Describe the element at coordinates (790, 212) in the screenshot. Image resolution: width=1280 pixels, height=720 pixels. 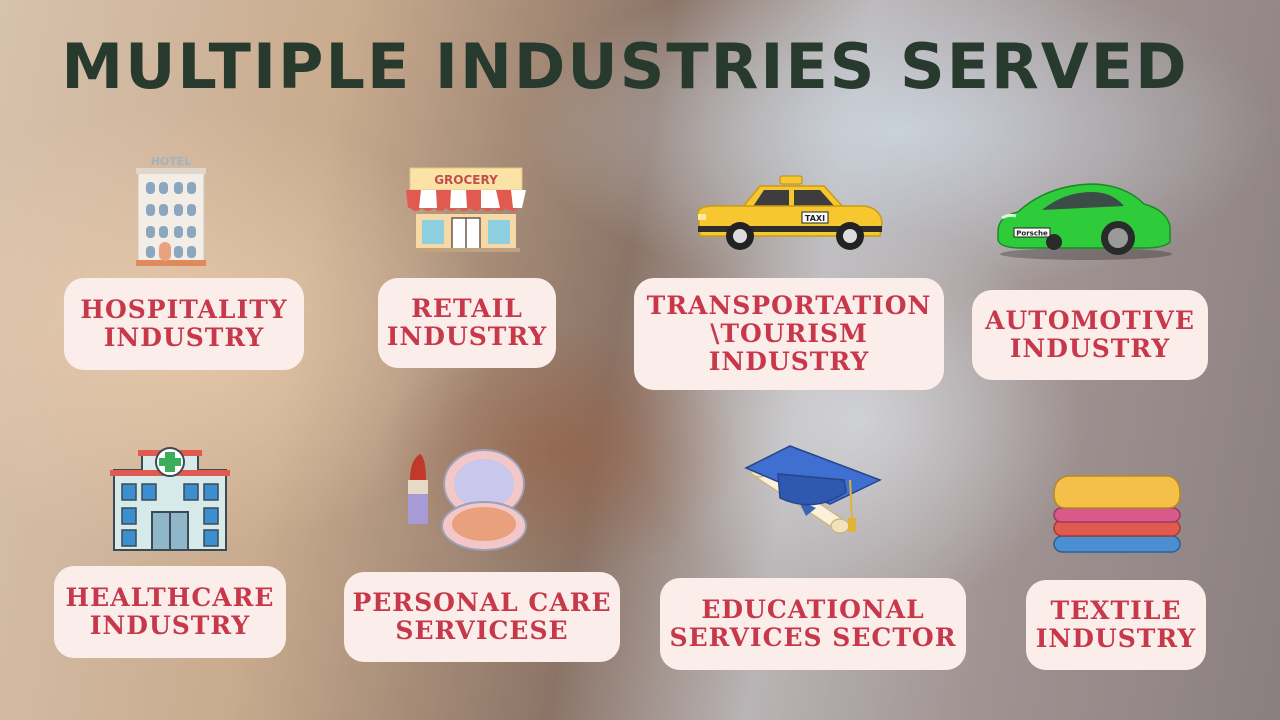
I see `taxi-icon: TAXI` at that location.